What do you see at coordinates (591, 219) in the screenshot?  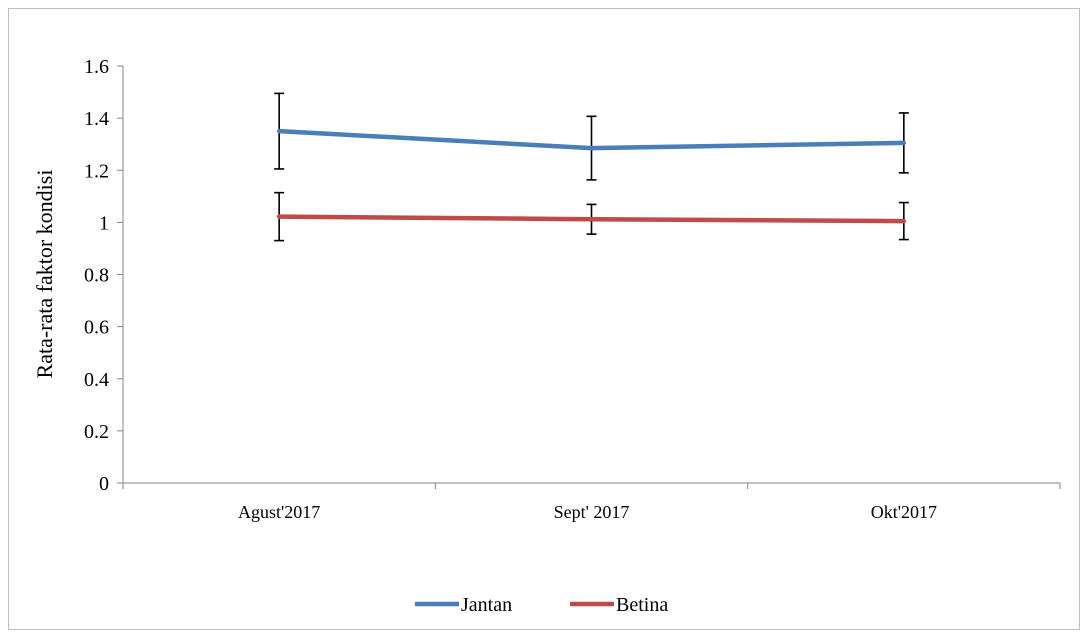 I see `series-line-betina` at bounding box center [591, 219].